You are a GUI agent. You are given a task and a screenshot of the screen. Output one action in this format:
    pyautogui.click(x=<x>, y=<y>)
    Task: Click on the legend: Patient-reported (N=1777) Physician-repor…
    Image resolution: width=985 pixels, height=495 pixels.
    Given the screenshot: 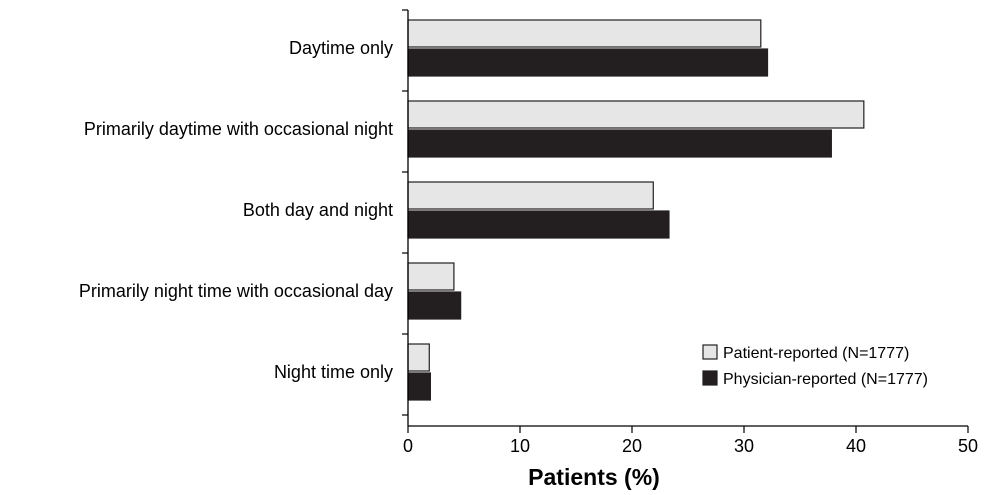 What is the action you would take?
    pyautogui.click(x=815, y=366)
    